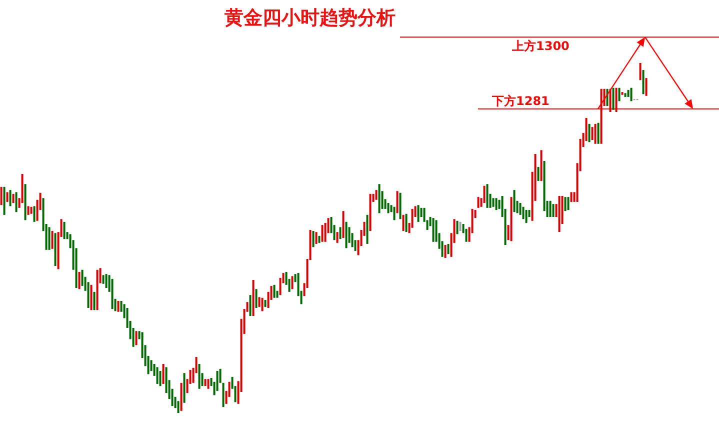 The height and width of the screenshot is (431, 719). Describe the element at coordinates (310, 18) in the screenshot. I see `chart-title: 黄金四小时趋势分析` at that location.